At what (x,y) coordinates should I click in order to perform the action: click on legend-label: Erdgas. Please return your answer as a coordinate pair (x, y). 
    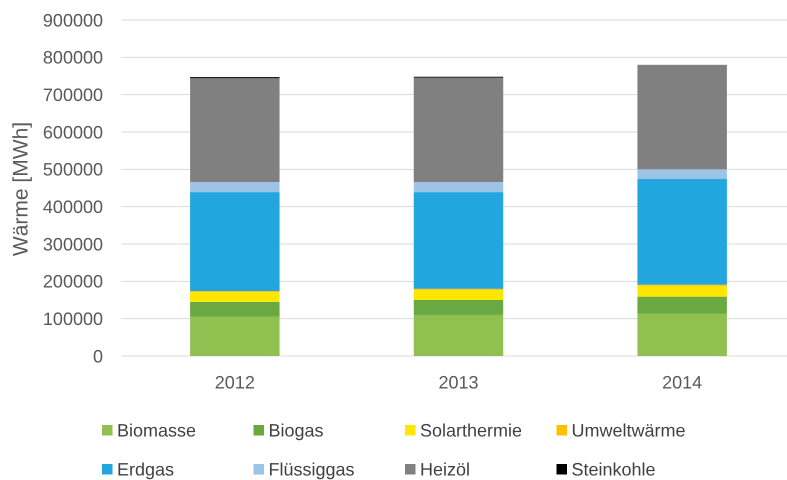
    Looking at the image, I should click on (145, 469).